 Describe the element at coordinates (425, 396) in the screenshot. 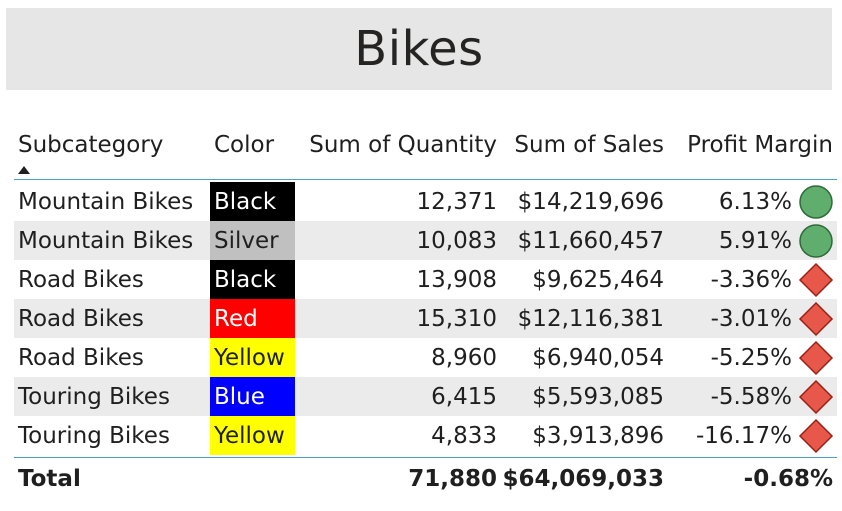

I see `table-row: Touring Bikes Blue 6,415 $5,593,085 -5.58%` at that location.